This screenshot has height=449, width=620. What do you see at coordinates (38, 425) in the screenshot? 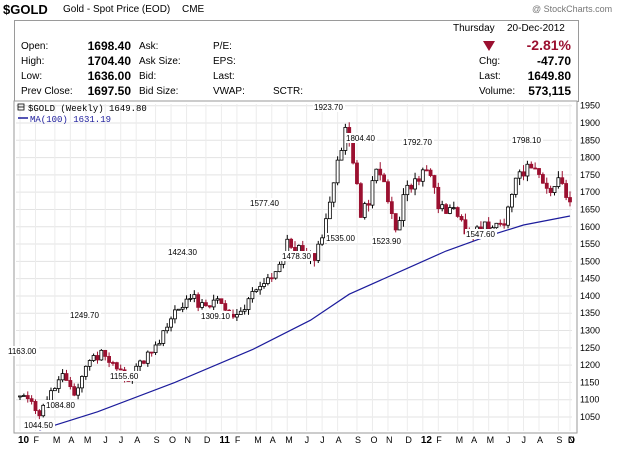
I see `price-annotation: 1044.50` at bounding box center [38, 425].